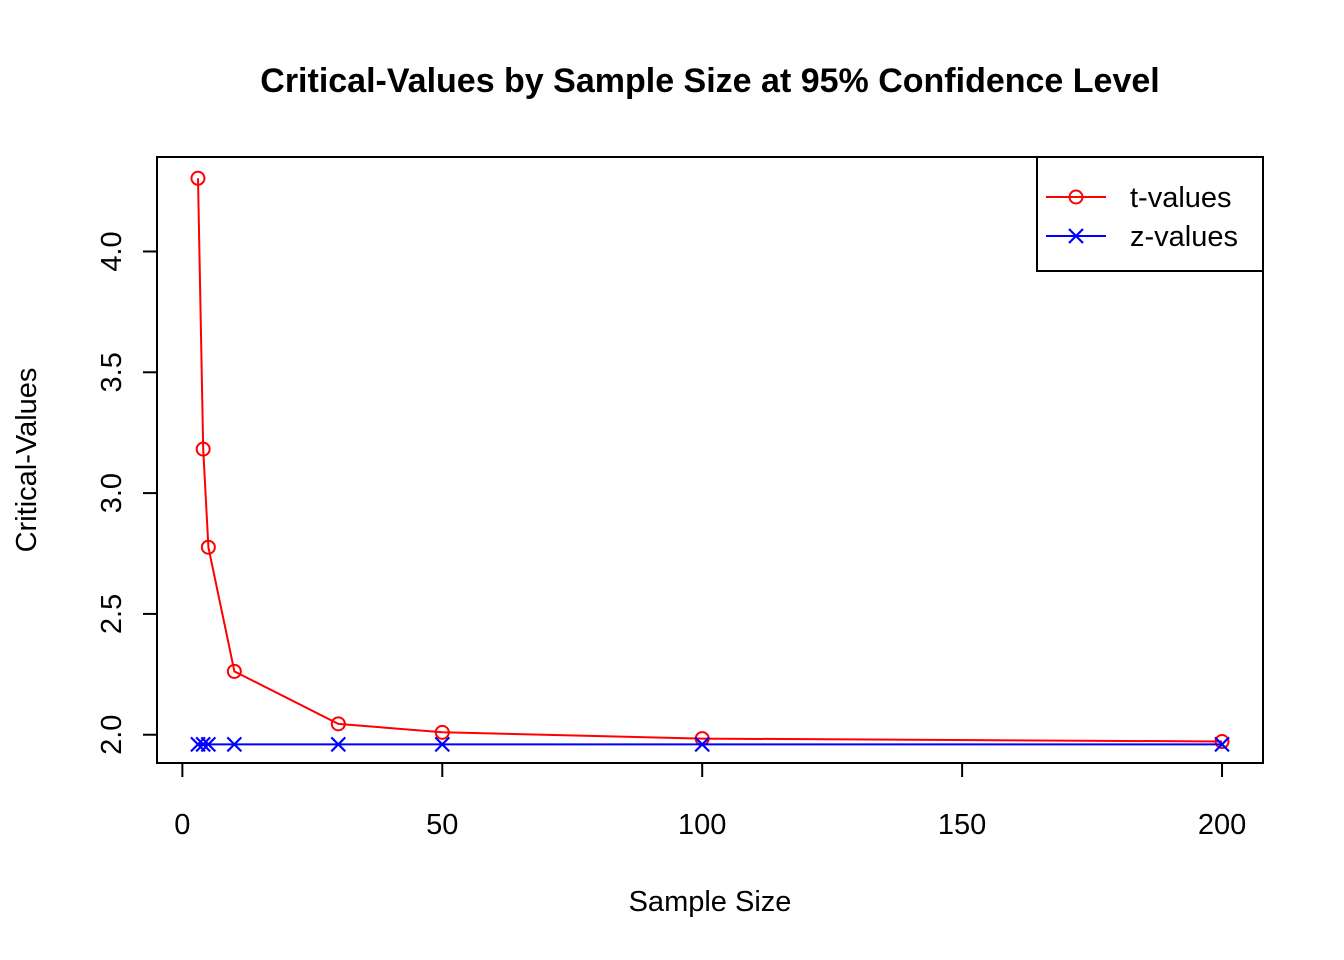 The height and width of the screenshot is (960, 1344). I want to click on x-axis: 0 50 100 150 200, so click(710, 801).